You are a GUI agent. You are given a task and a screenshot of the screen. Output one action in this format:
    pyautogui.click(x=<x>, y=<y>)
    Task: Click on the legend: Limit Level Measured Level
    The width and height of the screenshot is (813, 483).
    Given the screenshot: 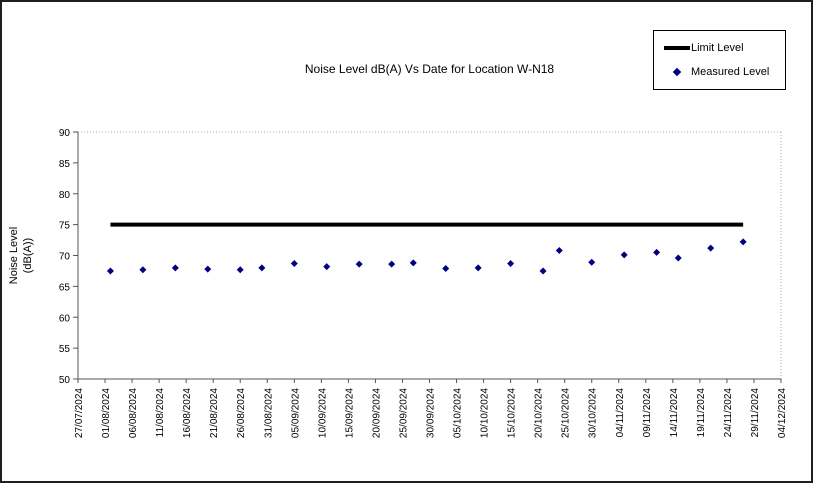 What is the action you would take?
    pyautogui.click(x=719, y=60)
    